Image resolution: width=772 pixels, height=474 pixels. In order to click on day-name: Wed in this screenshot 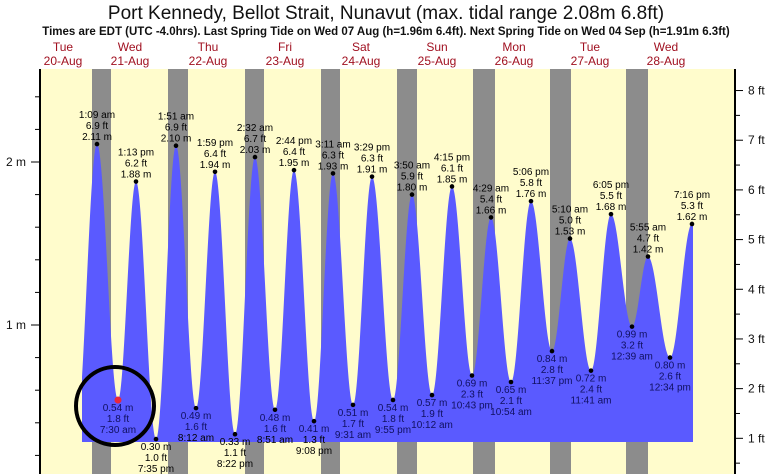, I will do `click(666, 47)`.